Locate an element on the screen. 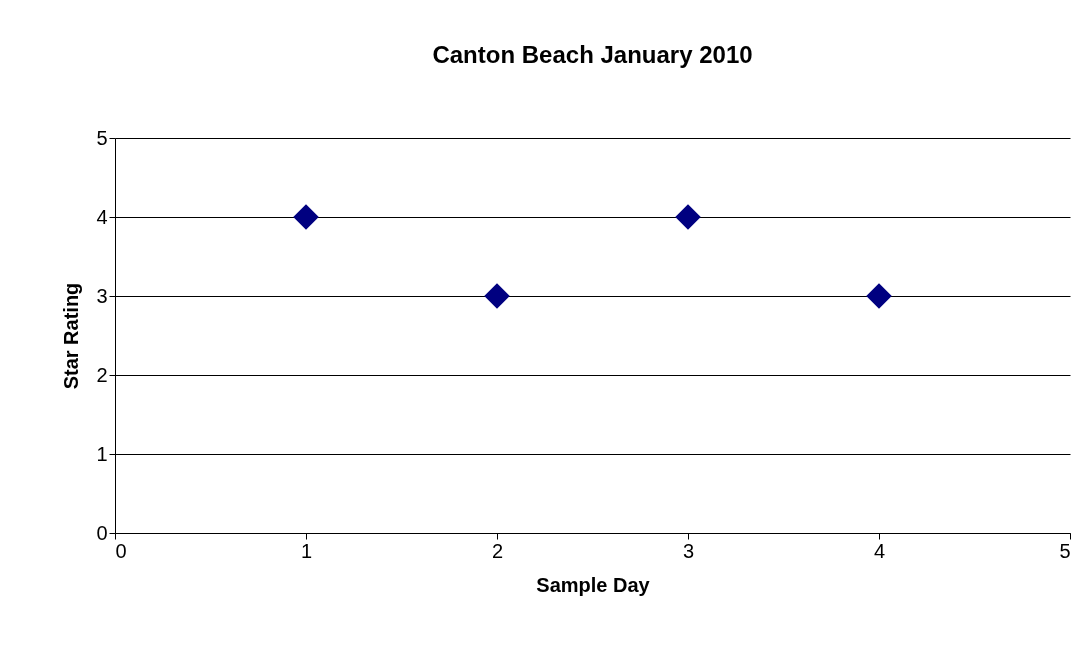 Image resolution: width=1092 pixels, height=655 pixels. x-axis-title: Sample Day is located at coordinates (593, 584).